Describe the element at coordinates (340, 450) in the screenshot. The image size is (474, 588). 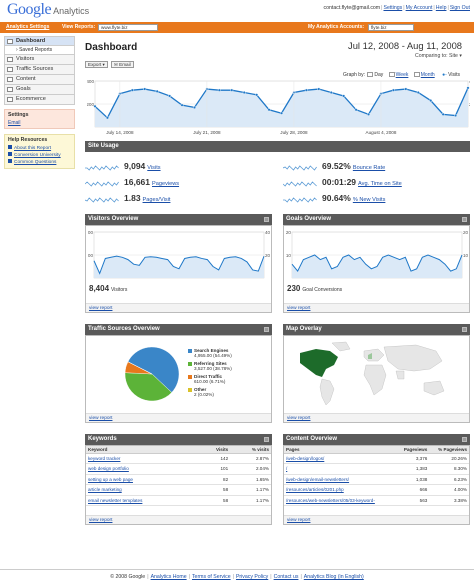
I see `column-header: Pages` at that location.